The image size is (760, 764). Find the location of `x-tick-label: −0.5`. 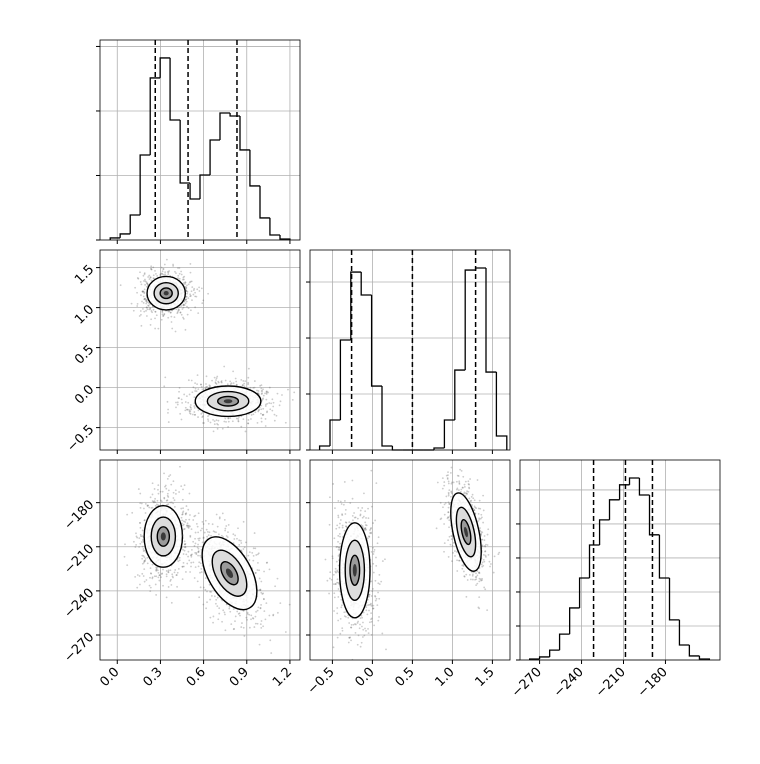

x-tick-label: −0.5 is located at coordinates (321, 681).